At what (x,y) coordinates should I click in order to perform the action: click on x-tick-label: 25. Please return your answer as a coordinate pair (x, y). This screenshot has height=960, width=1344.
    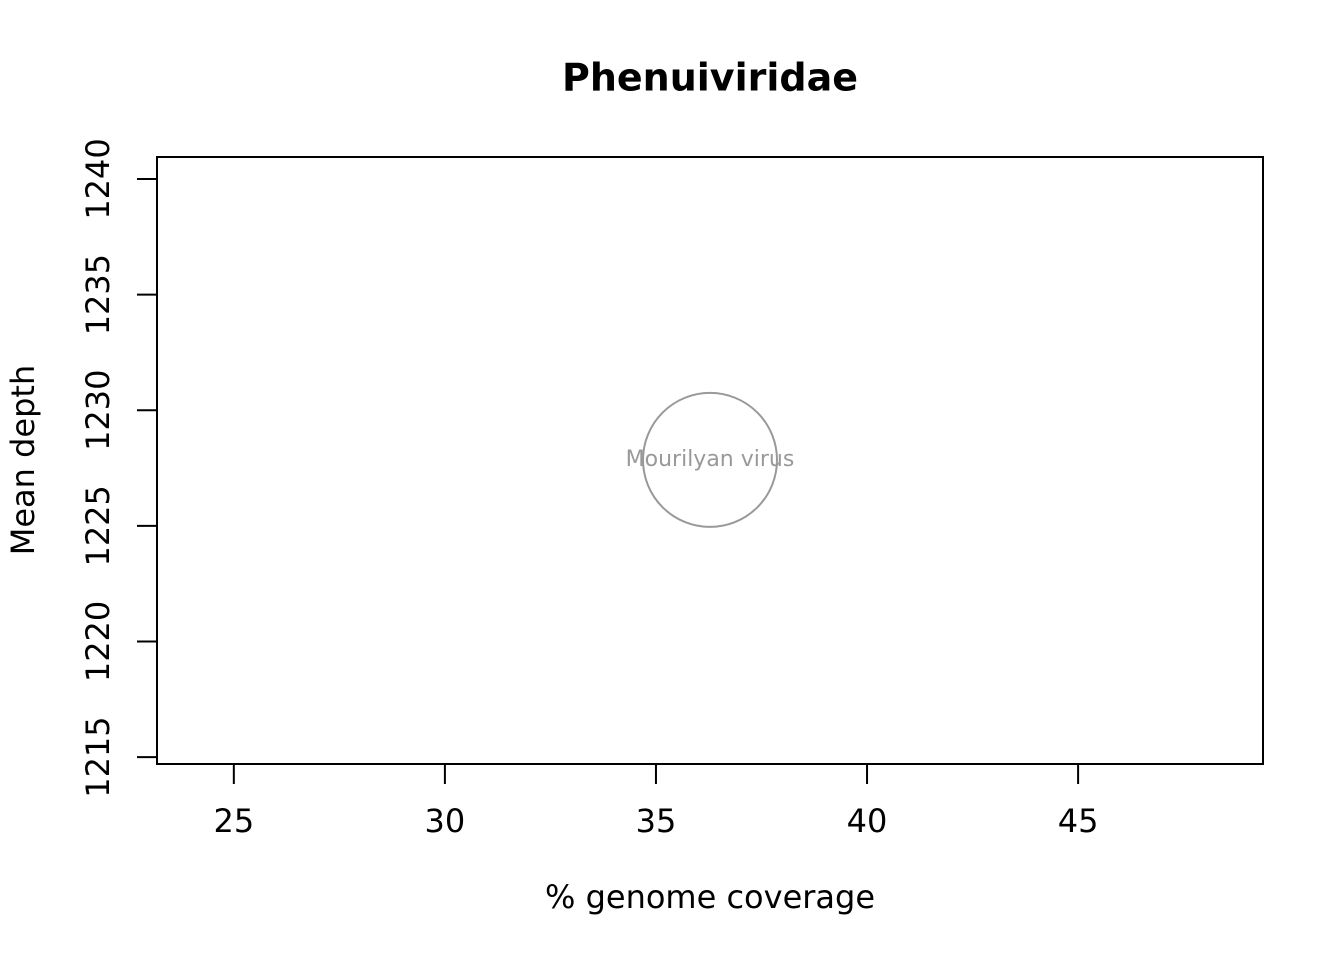
    Looking at the image, I should click on (233, 821).